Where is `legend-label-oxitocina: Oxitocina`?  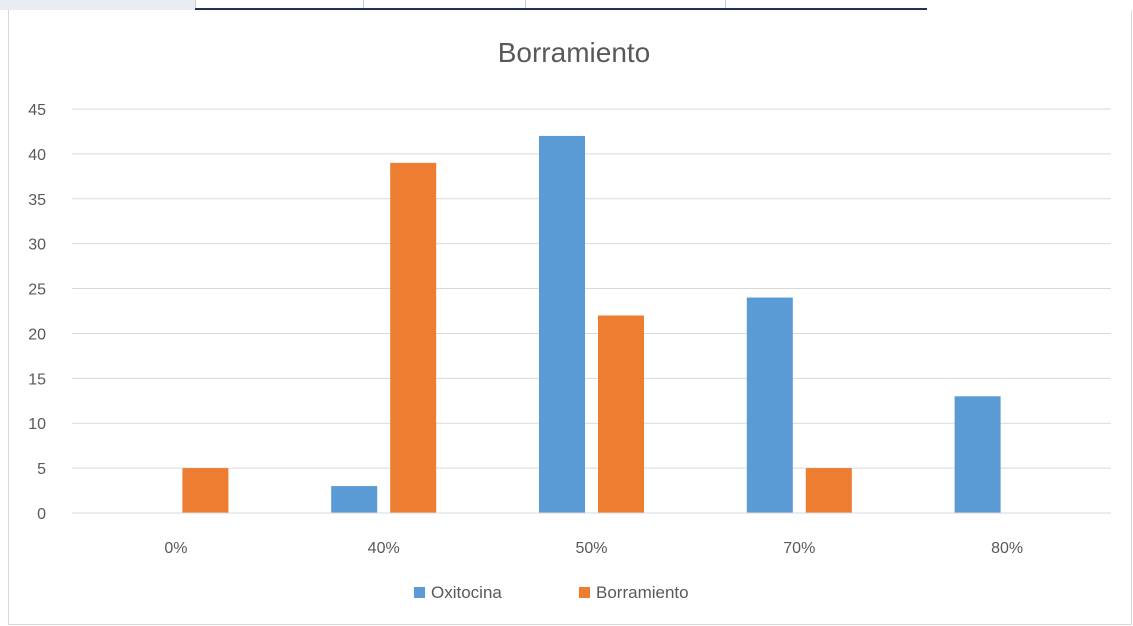 legend-label-oxitocina: Oxitocina is located at coordinates (466, 592).